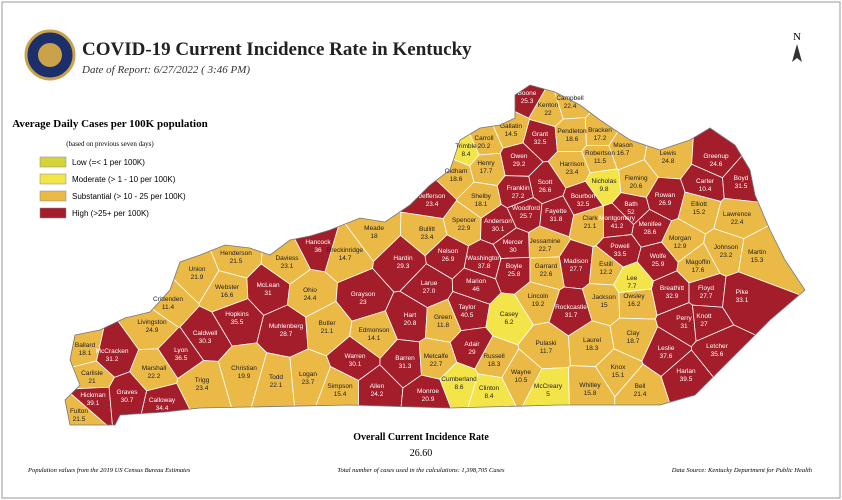  I want to click on county-value: 33.1, so click(742, 300).